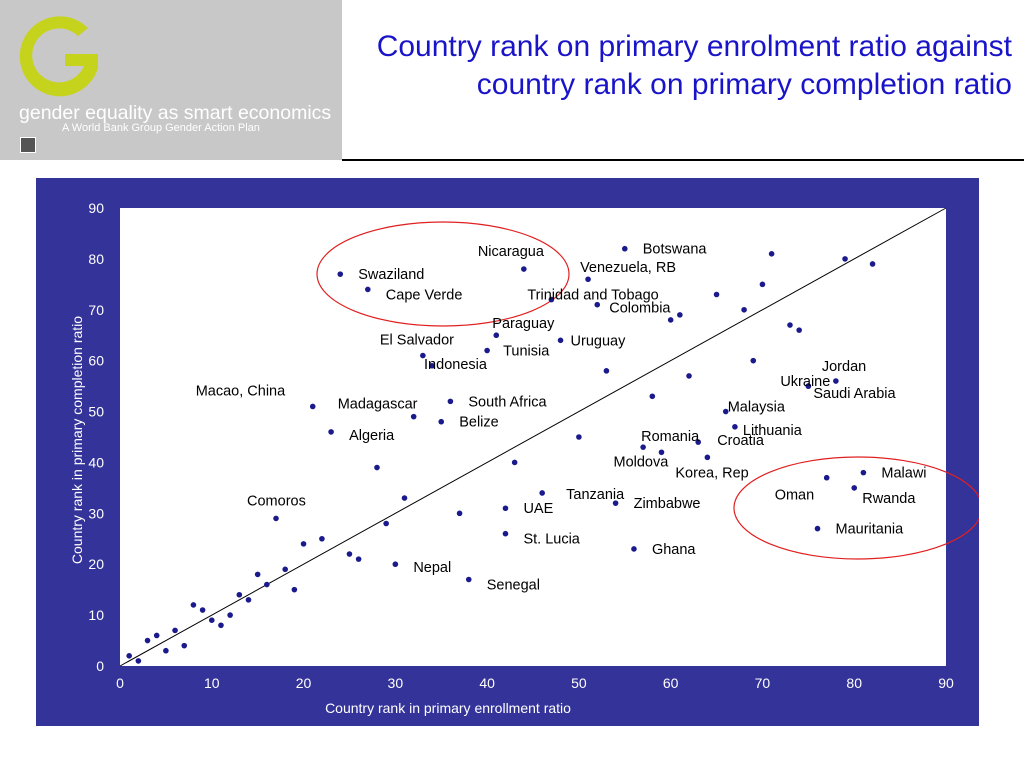  What do you see at coordinates (241, 391) in the screenshot?
I see `point-label: Macao, China` at bounding box center [241, 391].